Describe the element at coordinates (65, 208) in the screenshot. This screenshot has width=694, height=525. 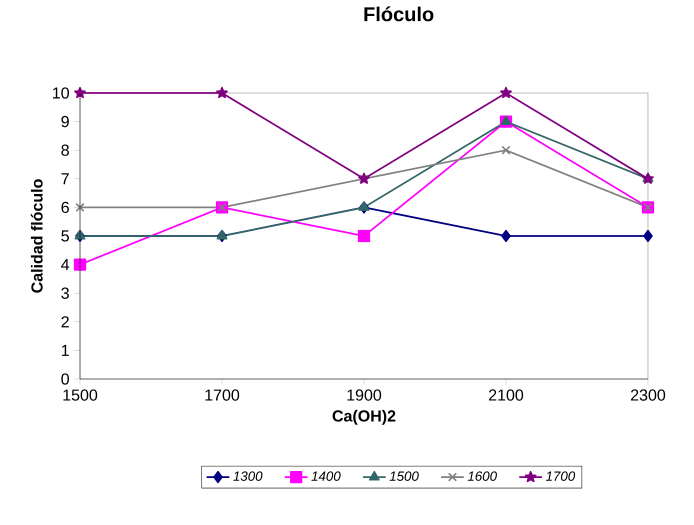
I see `y-tick-label: 6` at that location.